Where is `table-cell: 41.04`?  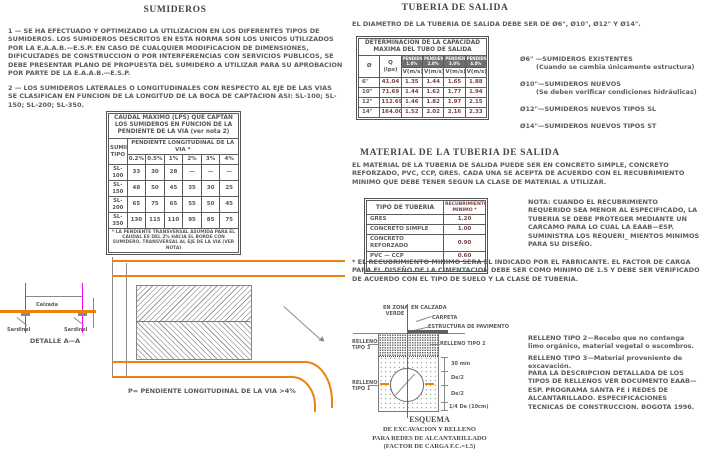 table-cell: 41.04 is located at coordinates (390, 82).